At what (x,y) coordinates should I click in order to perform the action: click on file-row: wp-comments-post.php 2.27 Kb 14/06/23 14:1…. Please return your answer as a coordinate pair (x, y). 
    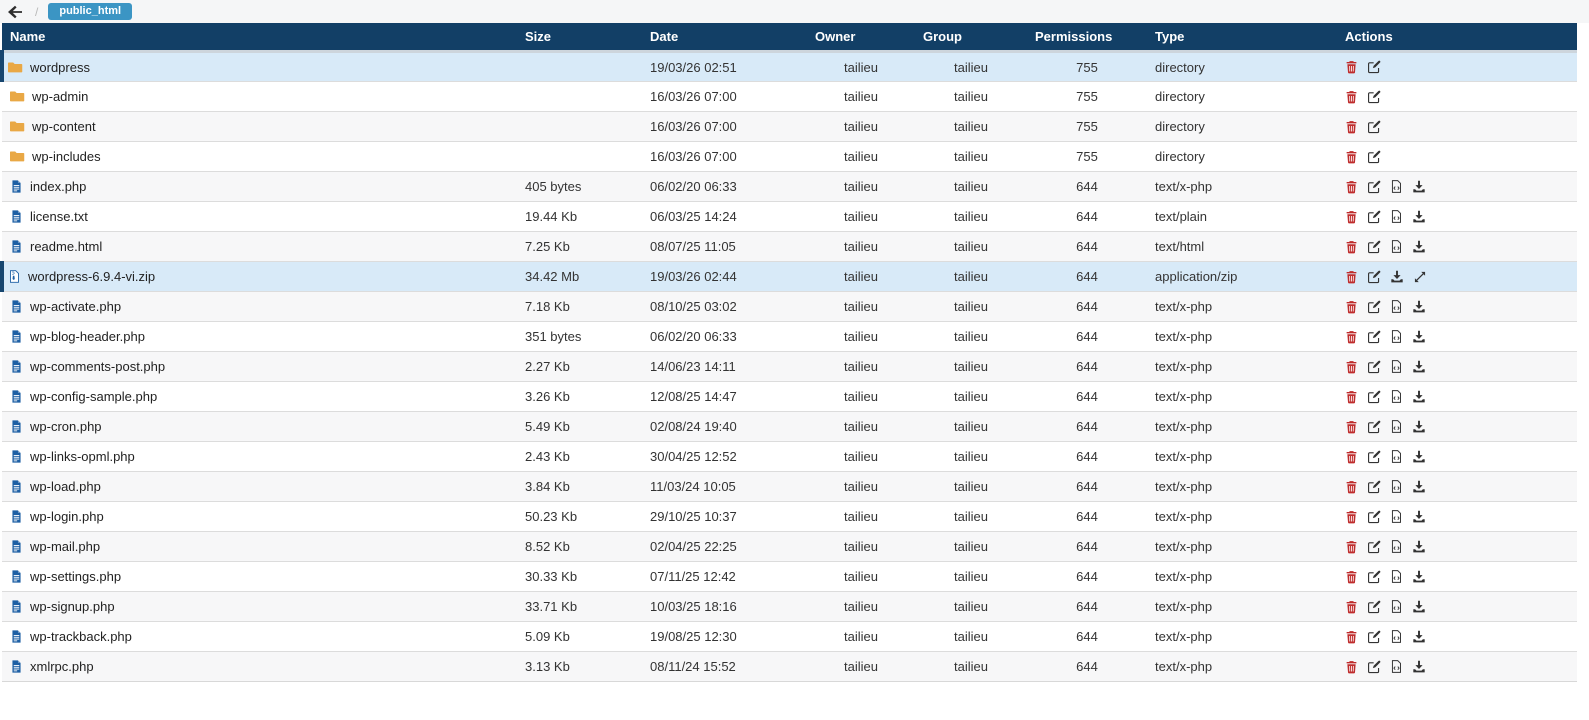
    Looking at the image, I should click on (789, 366).